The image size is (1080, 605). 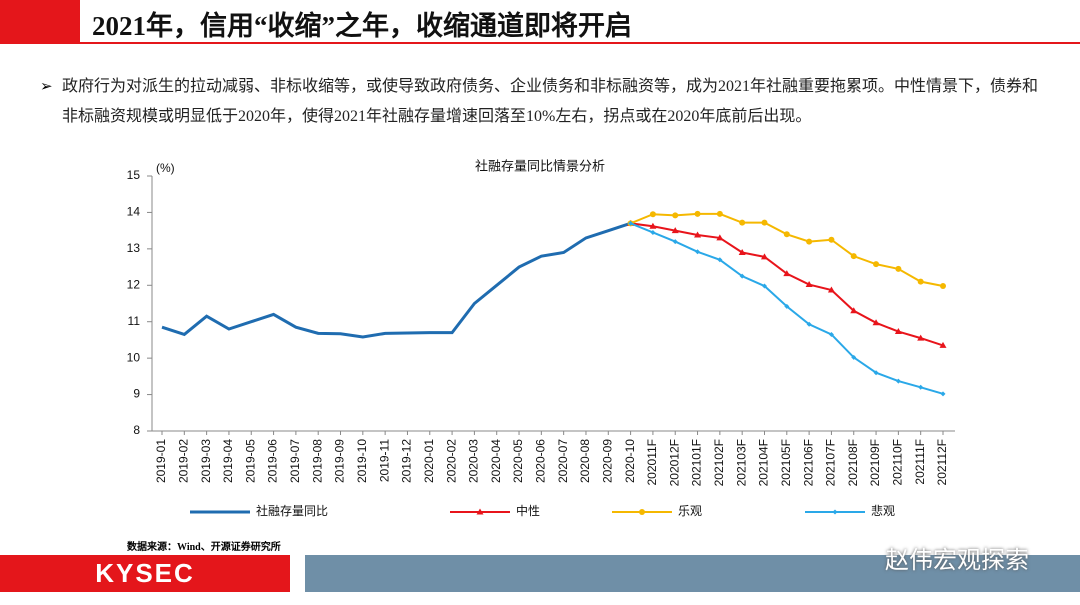 I want to click on y-tick-label: 12, so click(x=134, y=284).